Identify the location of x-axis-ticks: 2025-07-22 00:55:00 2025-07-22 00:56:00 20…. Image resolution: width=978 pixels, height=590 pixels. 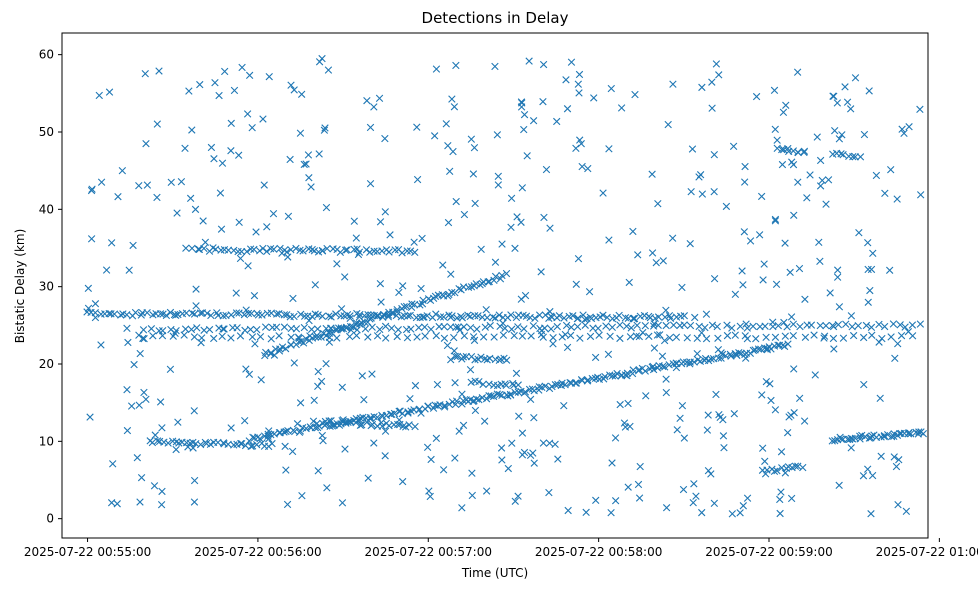
(501, 548).